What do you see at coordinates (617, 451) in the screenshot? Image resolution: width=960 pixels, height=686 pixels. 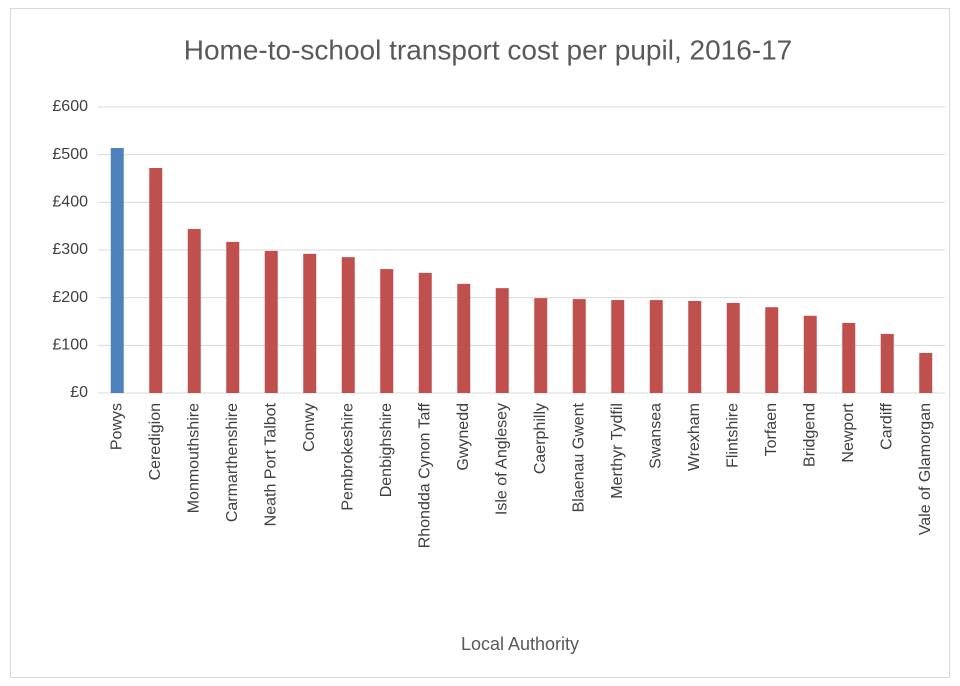 I see `x-tick-label: Merthyr Tydfil` at bounding box center [617, 451].